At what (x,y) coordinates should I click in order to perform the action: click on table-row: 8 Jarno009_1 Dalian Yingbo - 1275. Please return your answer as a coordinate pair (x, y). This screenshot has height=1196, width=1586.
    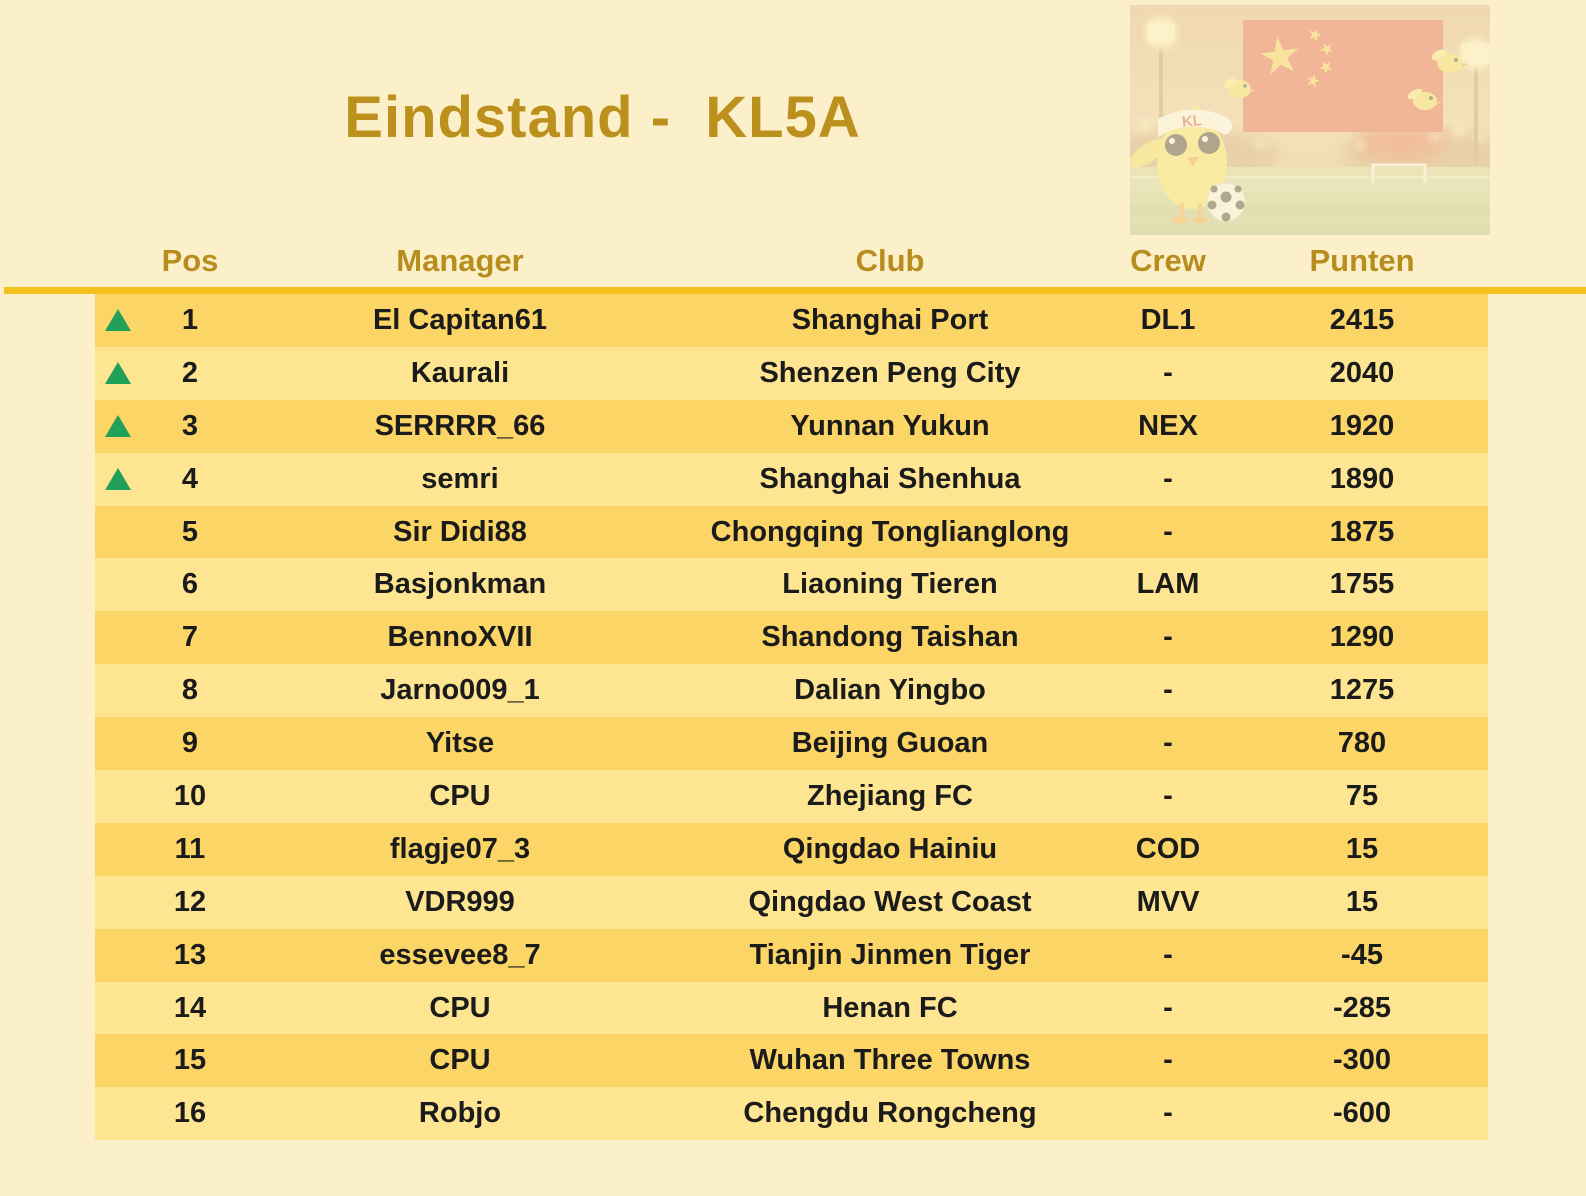
    Looking at the image, I should click on (791, 691).